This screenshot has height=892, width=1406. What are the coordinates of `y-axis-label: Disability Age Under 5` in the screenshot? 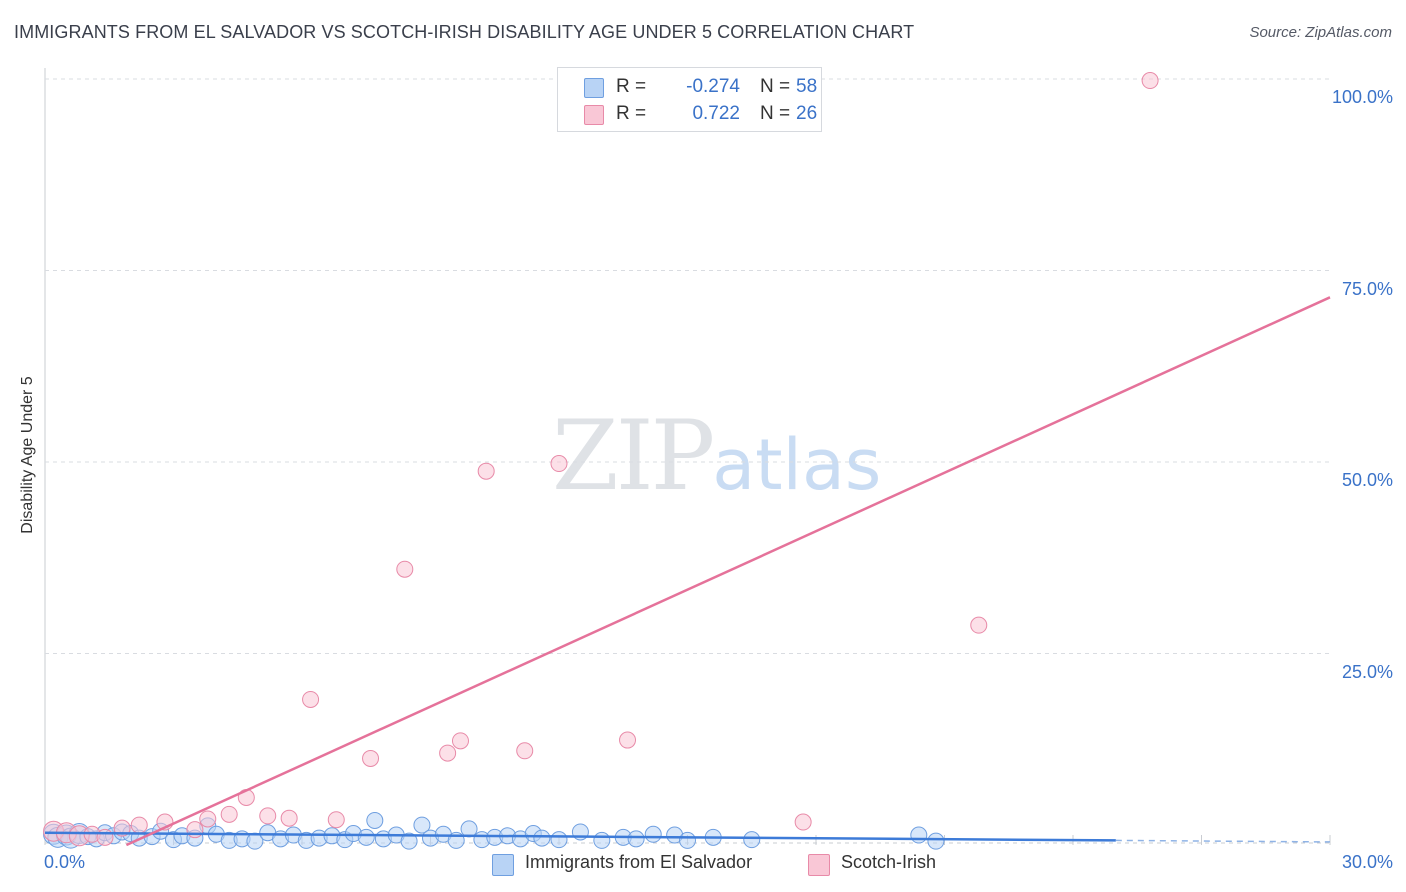 It's located at (27, 455).